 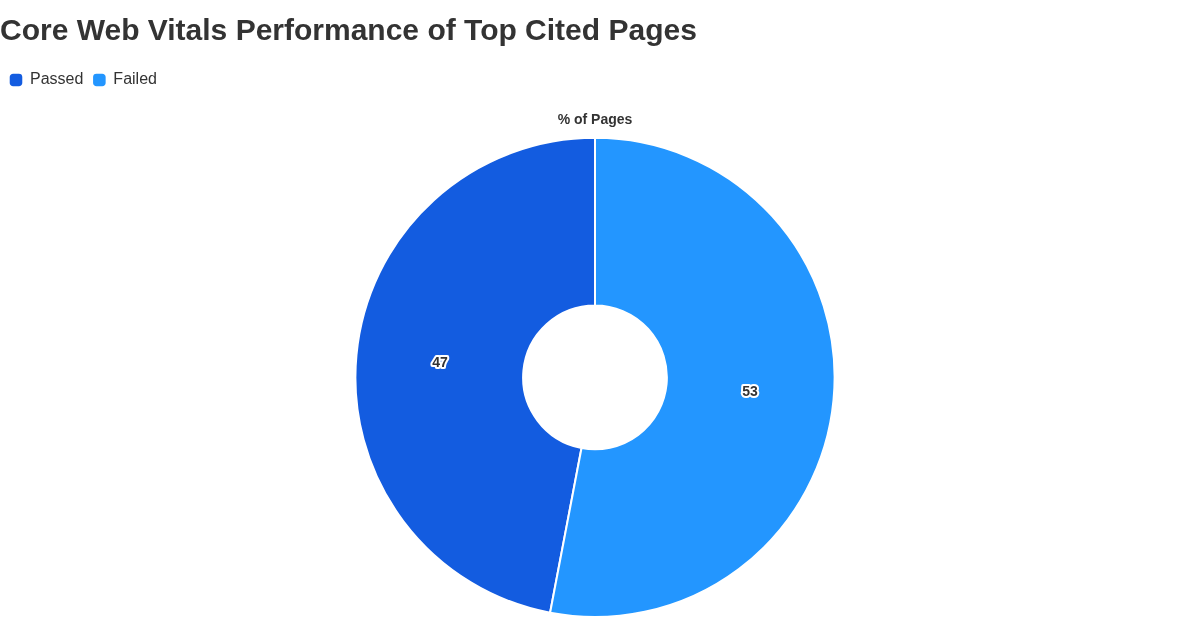 What do you see at coordinates (348, 30) in the screenshot?
I see `chart-title: Core Web Vitals Performance of Top Cited Pages` at bounding box center [348, 30].